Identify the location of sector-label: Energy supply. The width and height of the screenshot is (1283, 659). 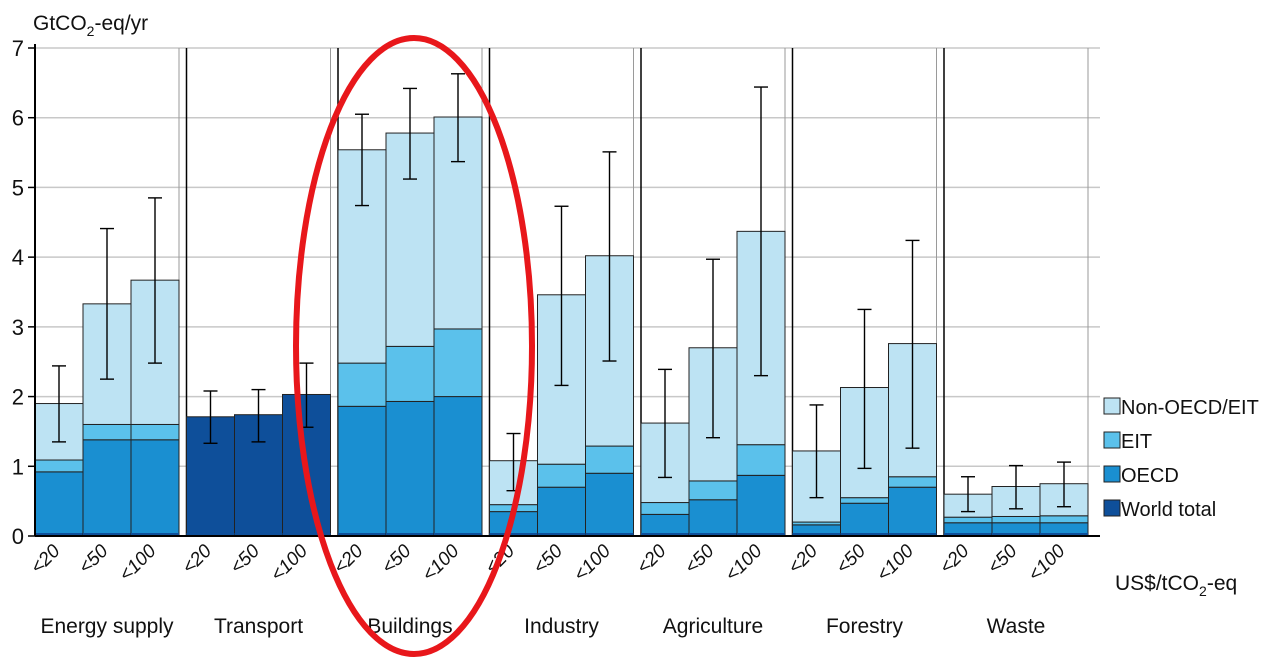
(107, 626).